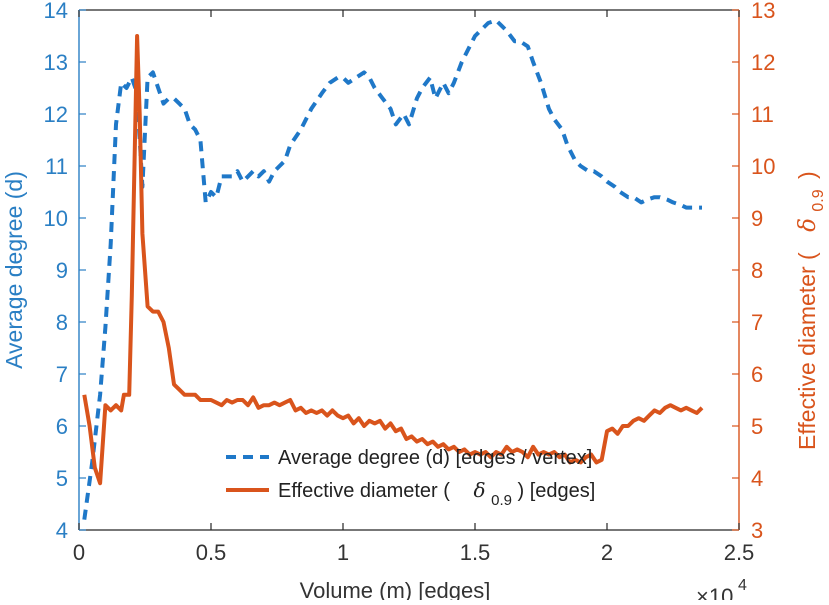 This screenshot has height=605, width=829. What do you see at coordinates (56, 11) in the screenshot?
I see `left-y-tick-label: 14` at bounding box center [56, 11].